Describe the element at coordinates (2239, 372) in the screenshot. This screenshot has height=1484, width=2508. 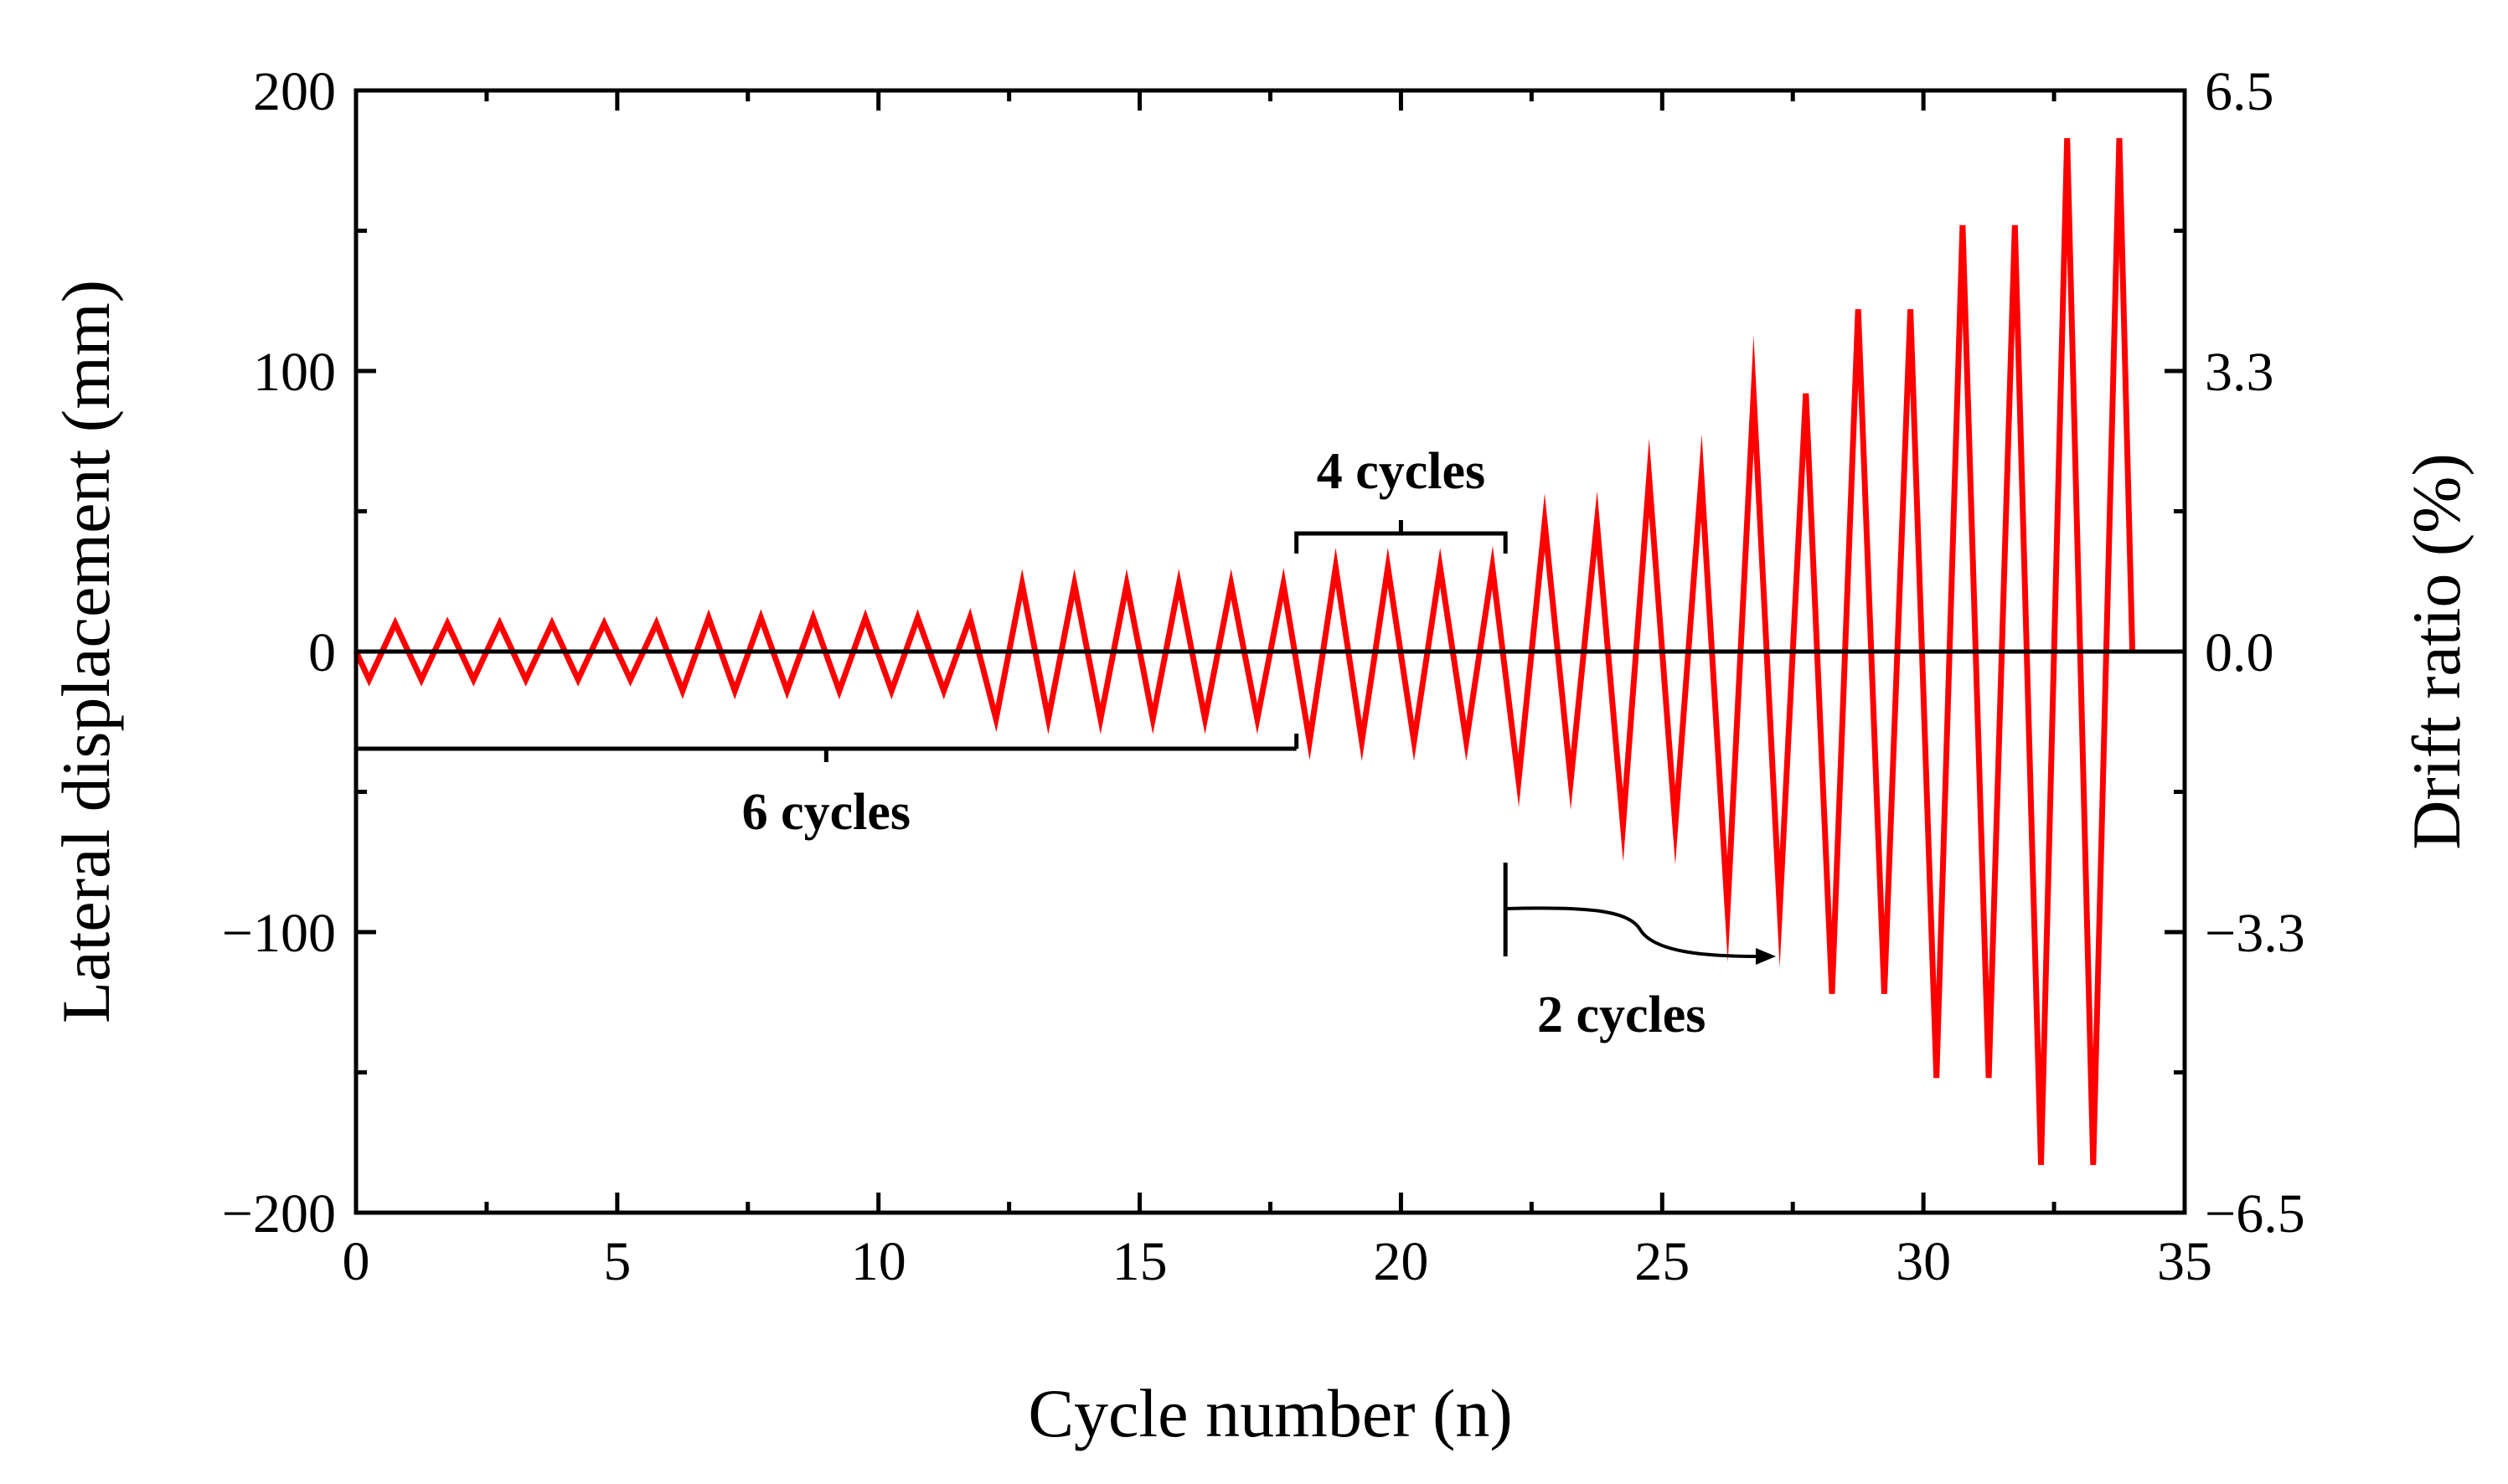
I see `y2-tick-label: 3.3` at that location.